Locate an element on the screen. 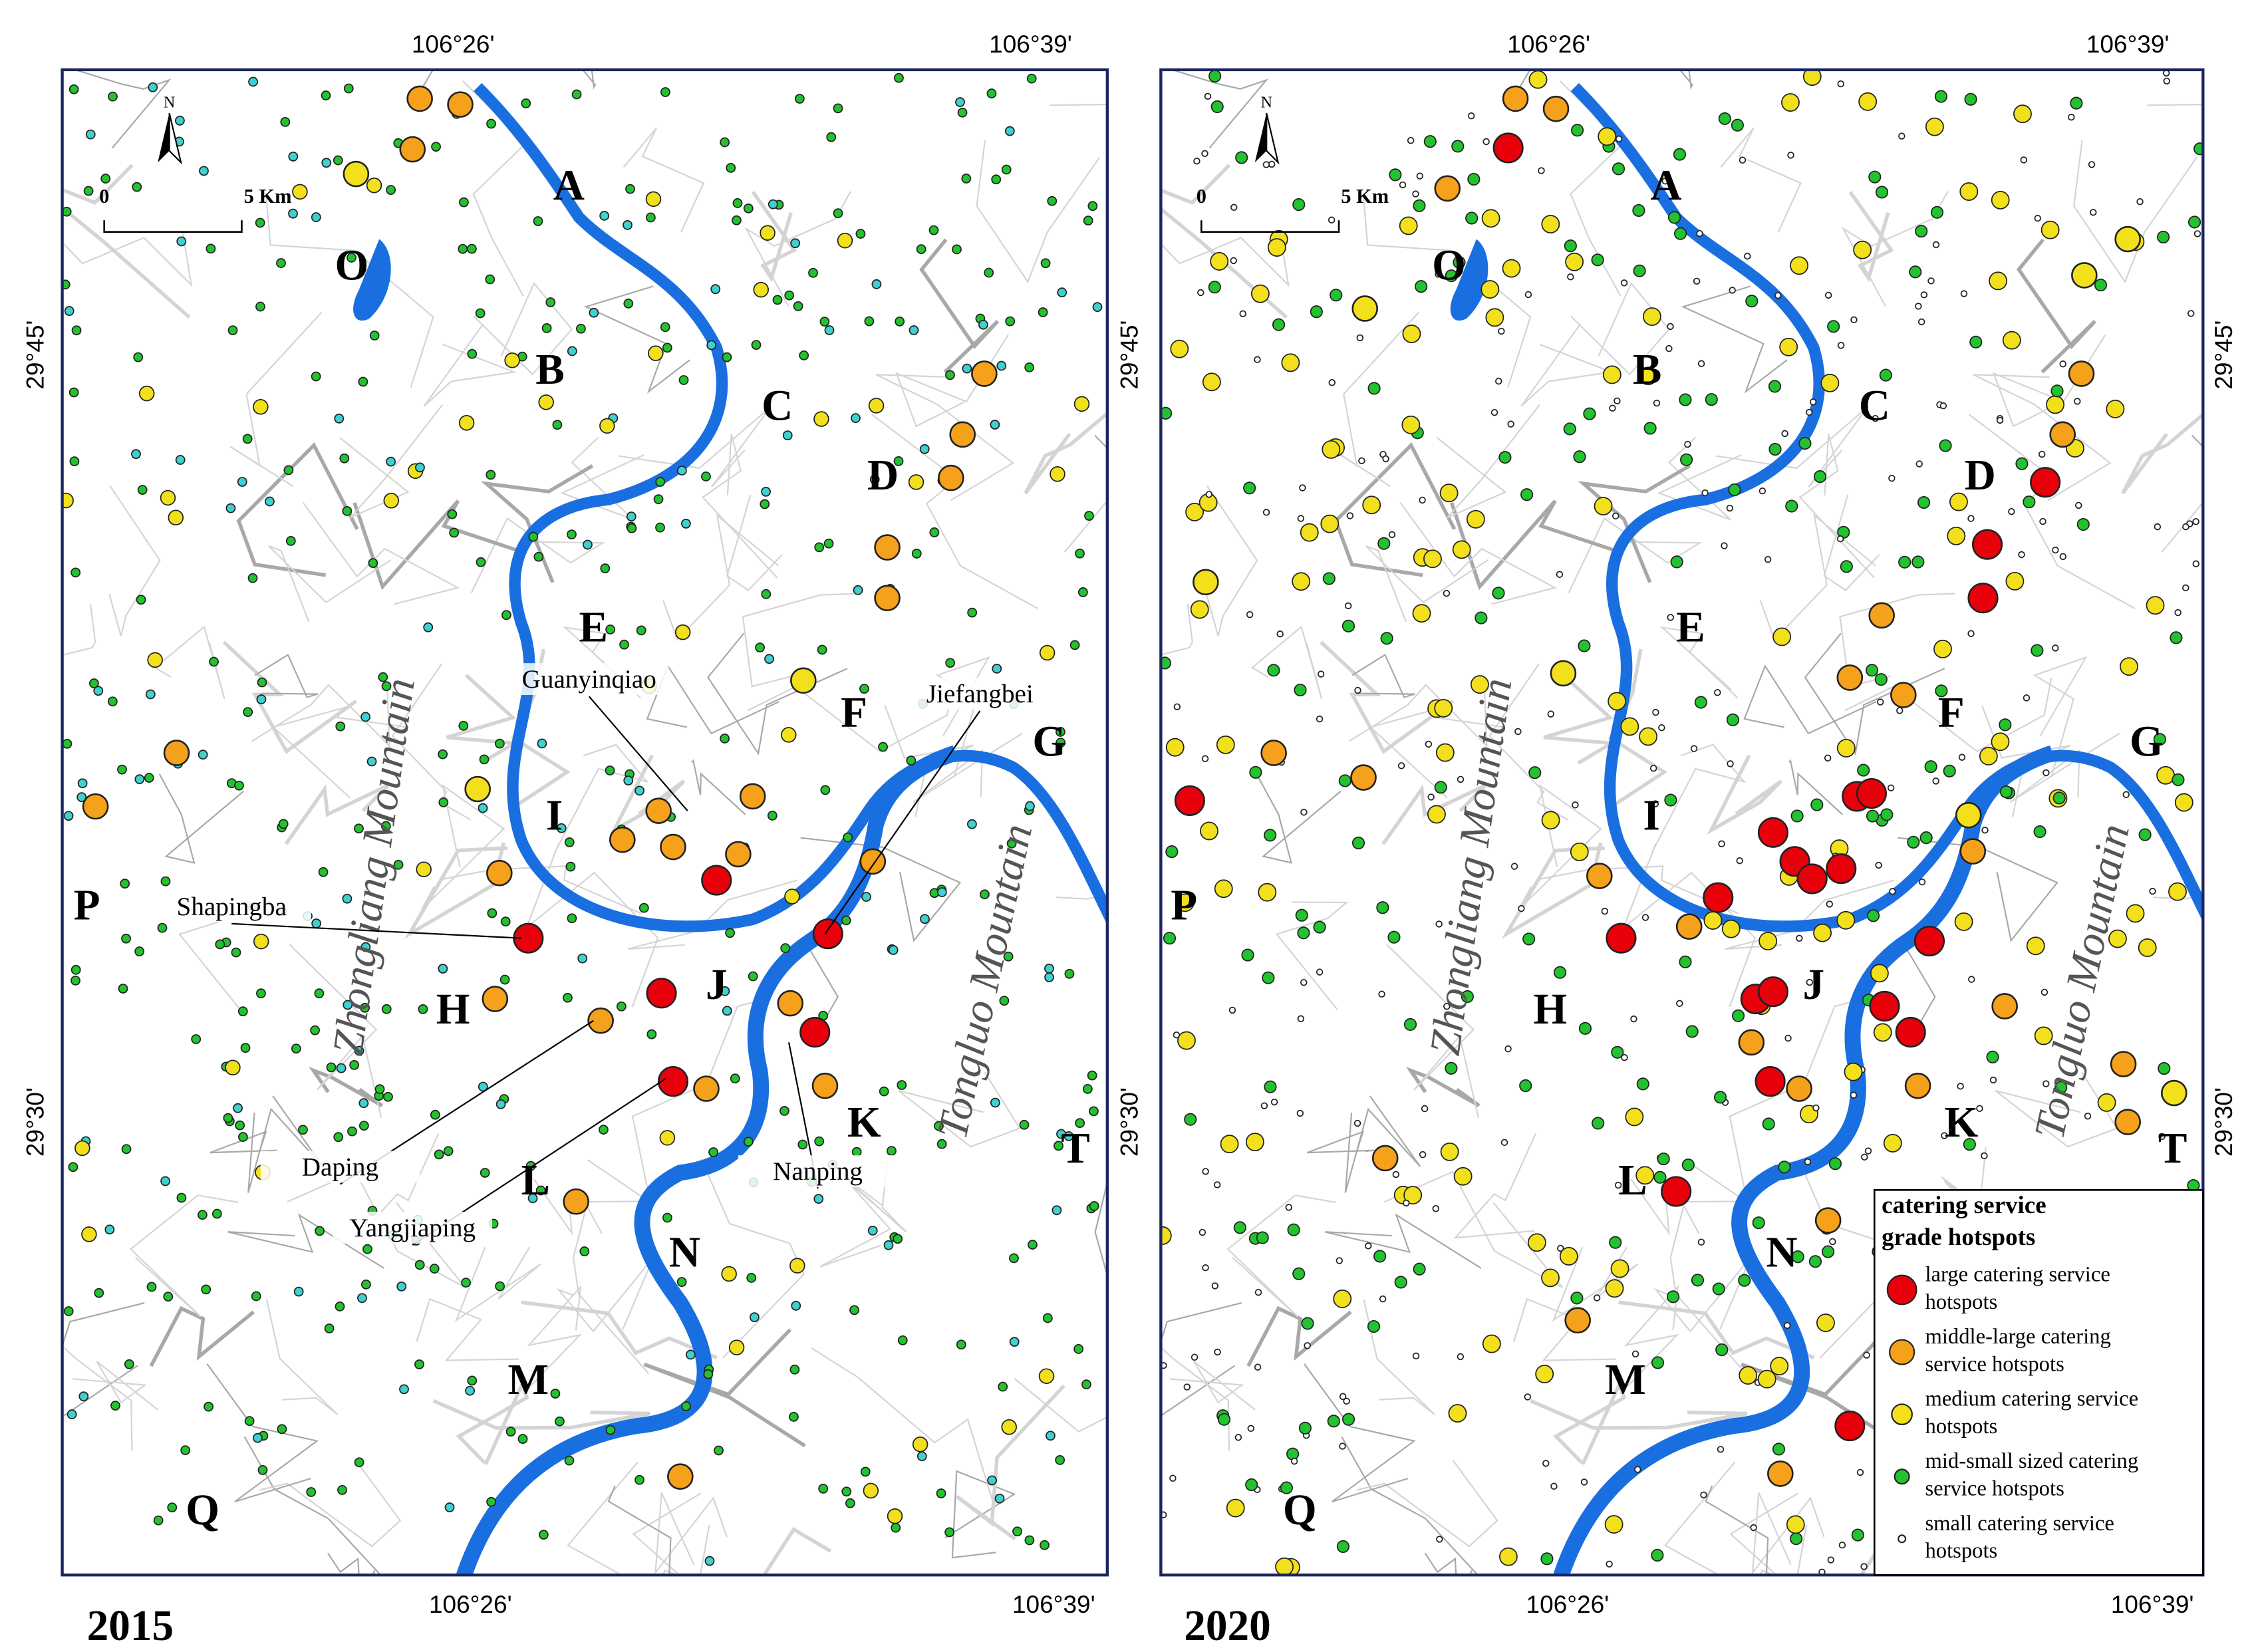 The width and height of the screenshot is (2258, 1652). place-label: Shapingba is located at coordinates (232, 907).